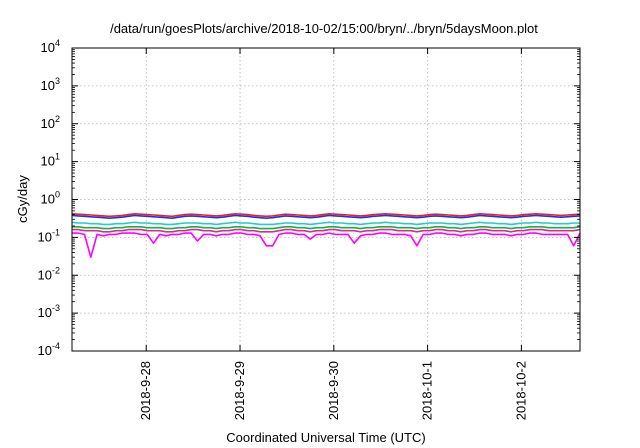 Image resolution: width=640 pixels, height=448 pixels. I want to click on x-tick-label: 2018-10-2, so click(520, 390).